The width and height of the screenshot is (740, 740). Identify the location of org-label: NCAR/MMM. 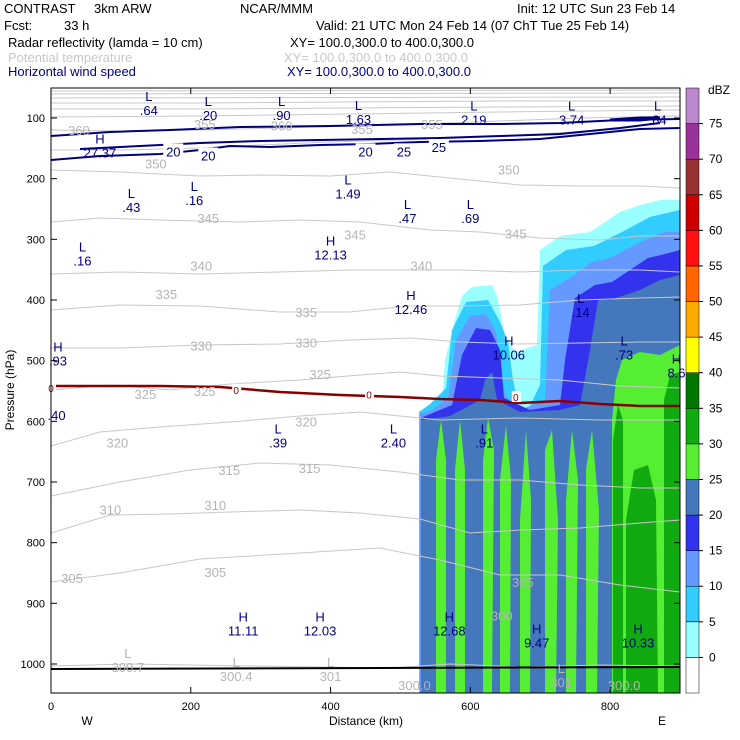
(276, 8).